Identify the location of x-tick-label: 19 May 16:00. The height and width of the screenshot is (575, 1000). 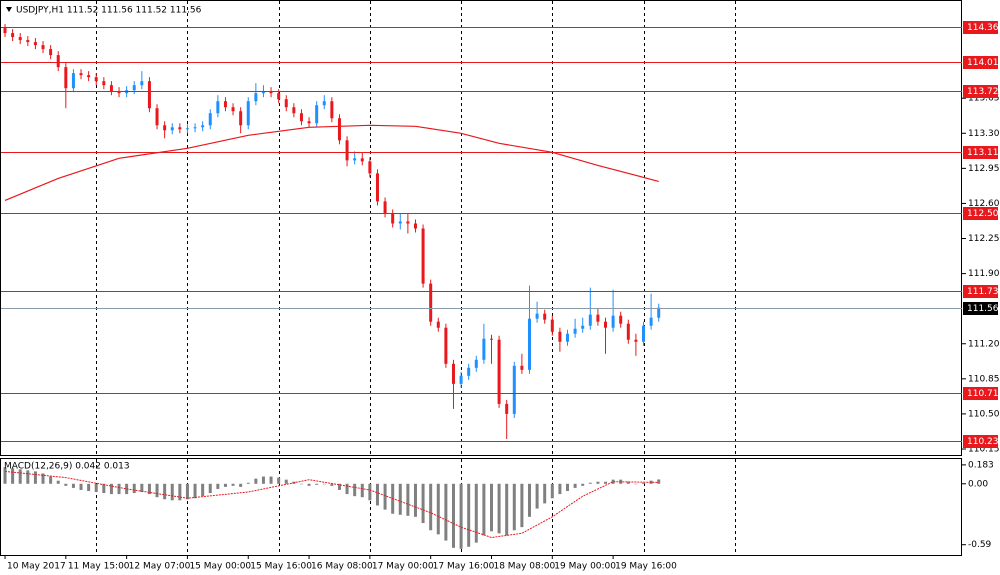
(646, 567).